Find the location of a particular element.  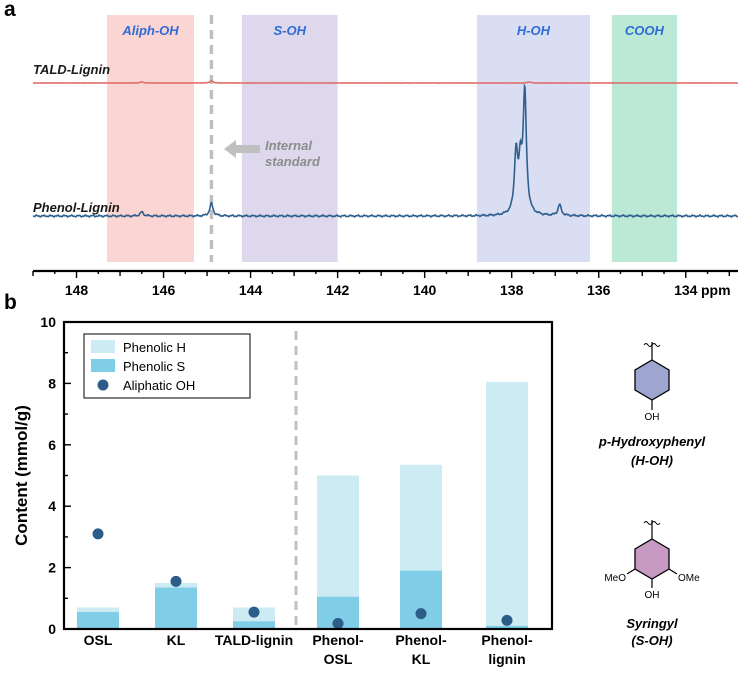

ppm-tick-label-2: 144 is located at coordinates (251, 290).